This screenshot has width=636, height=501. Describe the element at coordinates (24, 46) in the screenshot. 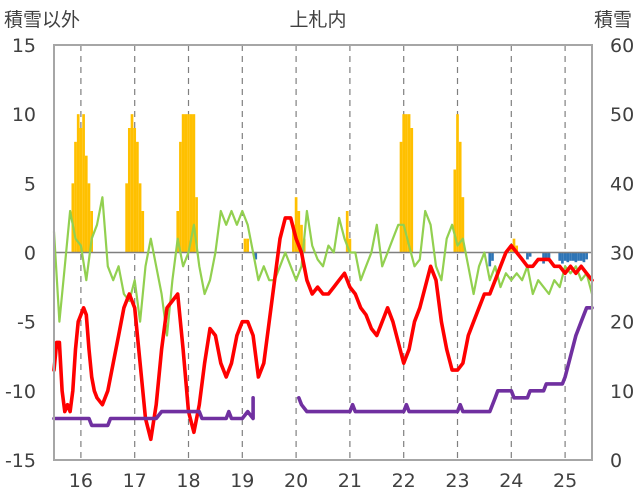

I see `left-tick-label: 15` at that location.